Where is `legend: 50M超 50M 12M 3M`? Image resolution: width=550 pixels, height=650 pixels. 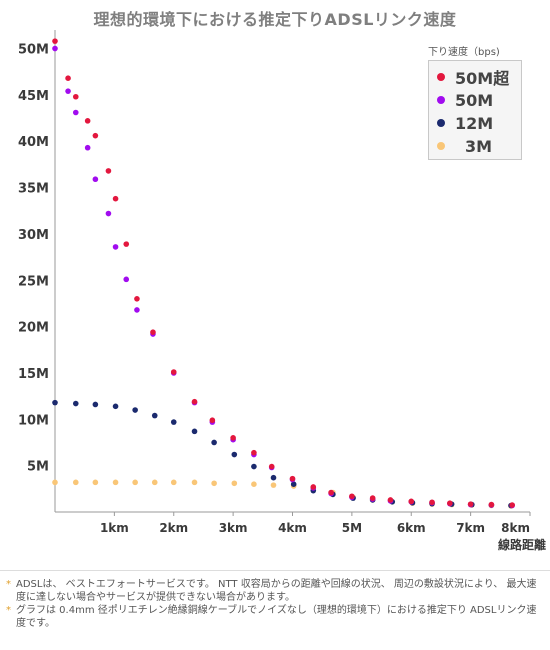
legend: 50M超 50M 12M 3M is located at coordinates (475, 110).